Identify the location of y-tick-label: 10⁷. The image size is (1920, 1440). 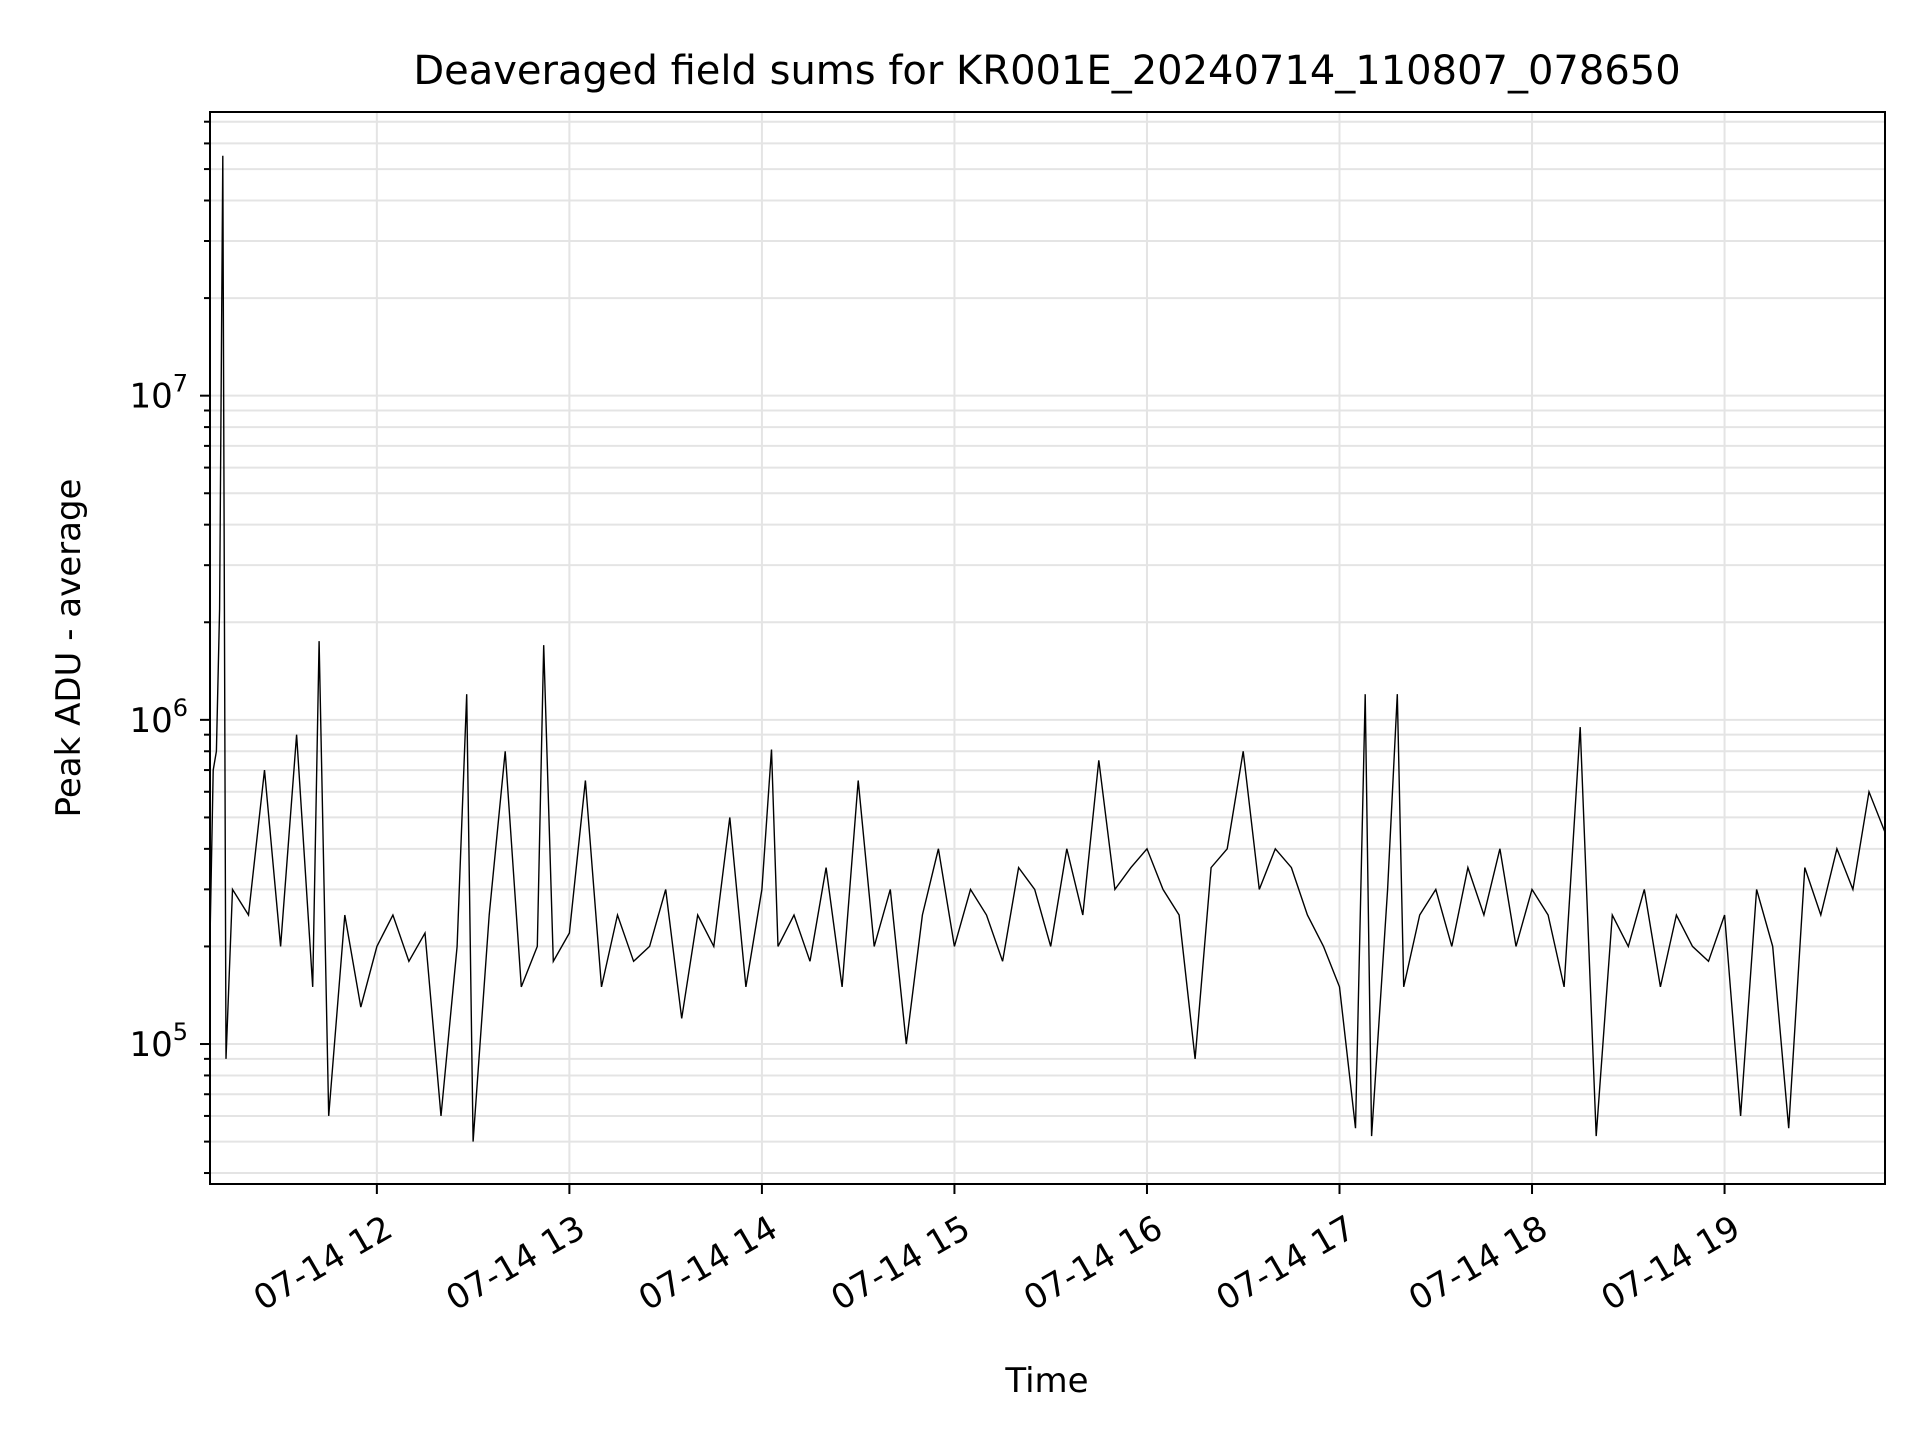
(158, 393).